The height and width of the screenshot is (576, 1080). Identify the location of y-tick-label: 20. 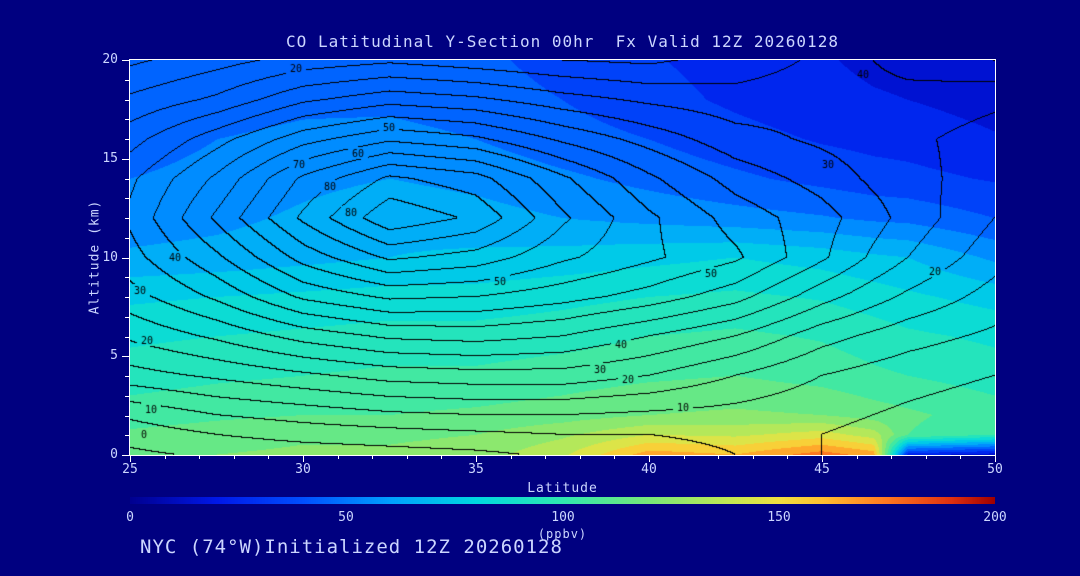
(110, 59).